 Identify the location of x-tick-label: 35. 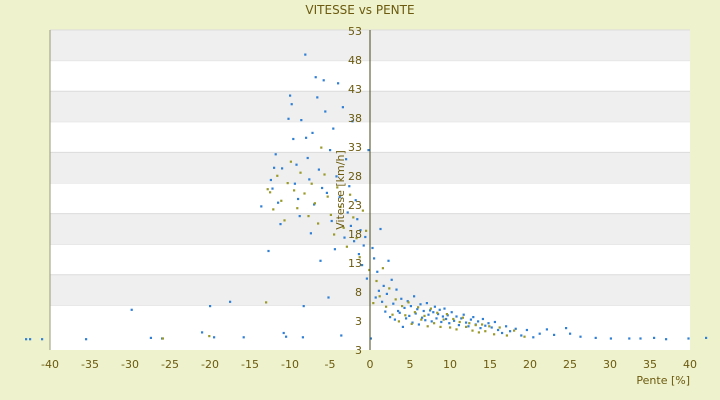
(650, 364).